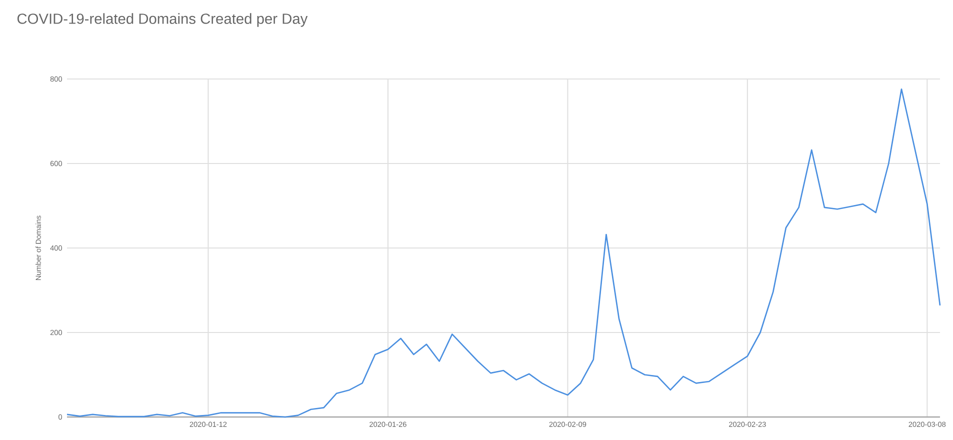 This screenshot has width=953, height=440. Describe the element at coordinates (162, 20) in the screenshot. I see `chart-title: COVID-19-related Domains Created per Day` at that location.